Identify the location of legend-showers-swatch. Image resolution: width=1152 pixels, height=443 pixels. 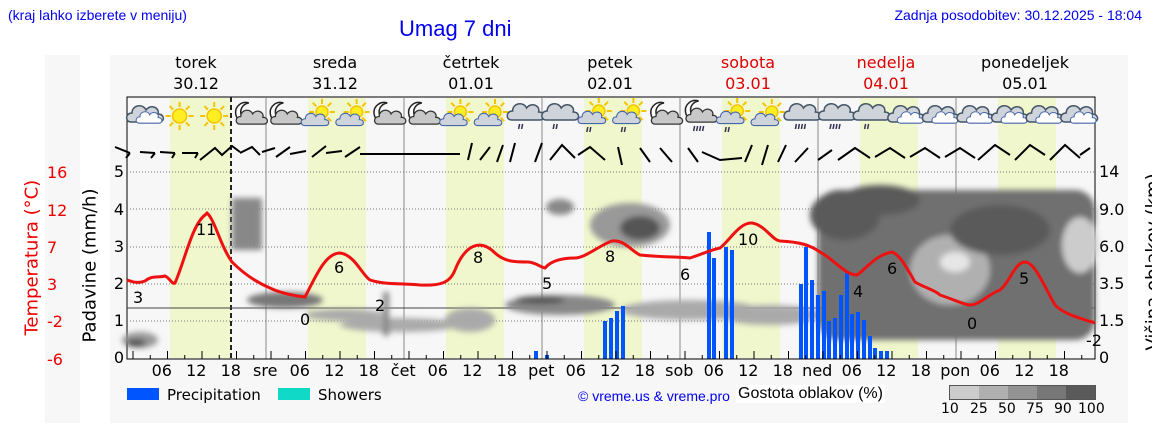
(294, 394).